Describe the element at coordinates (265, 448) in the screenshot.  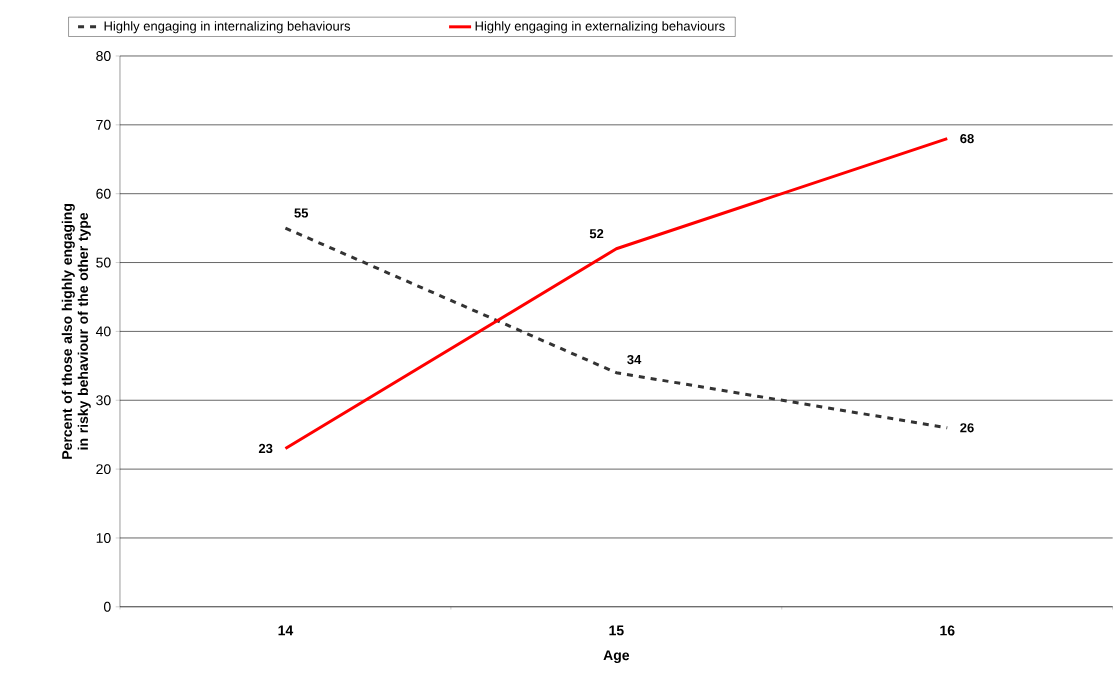
I see `data-label: 23` at that location.